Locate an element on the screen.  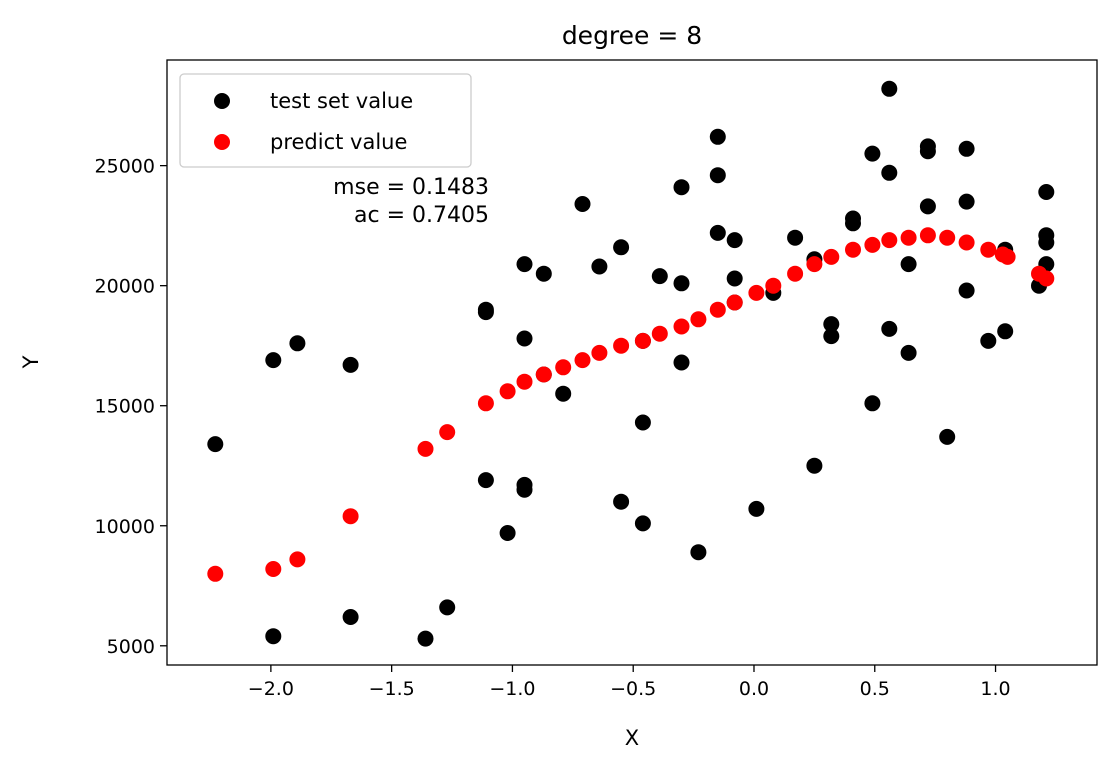
y-tick-label-1: 10000 is located at coordinates (125, 527).